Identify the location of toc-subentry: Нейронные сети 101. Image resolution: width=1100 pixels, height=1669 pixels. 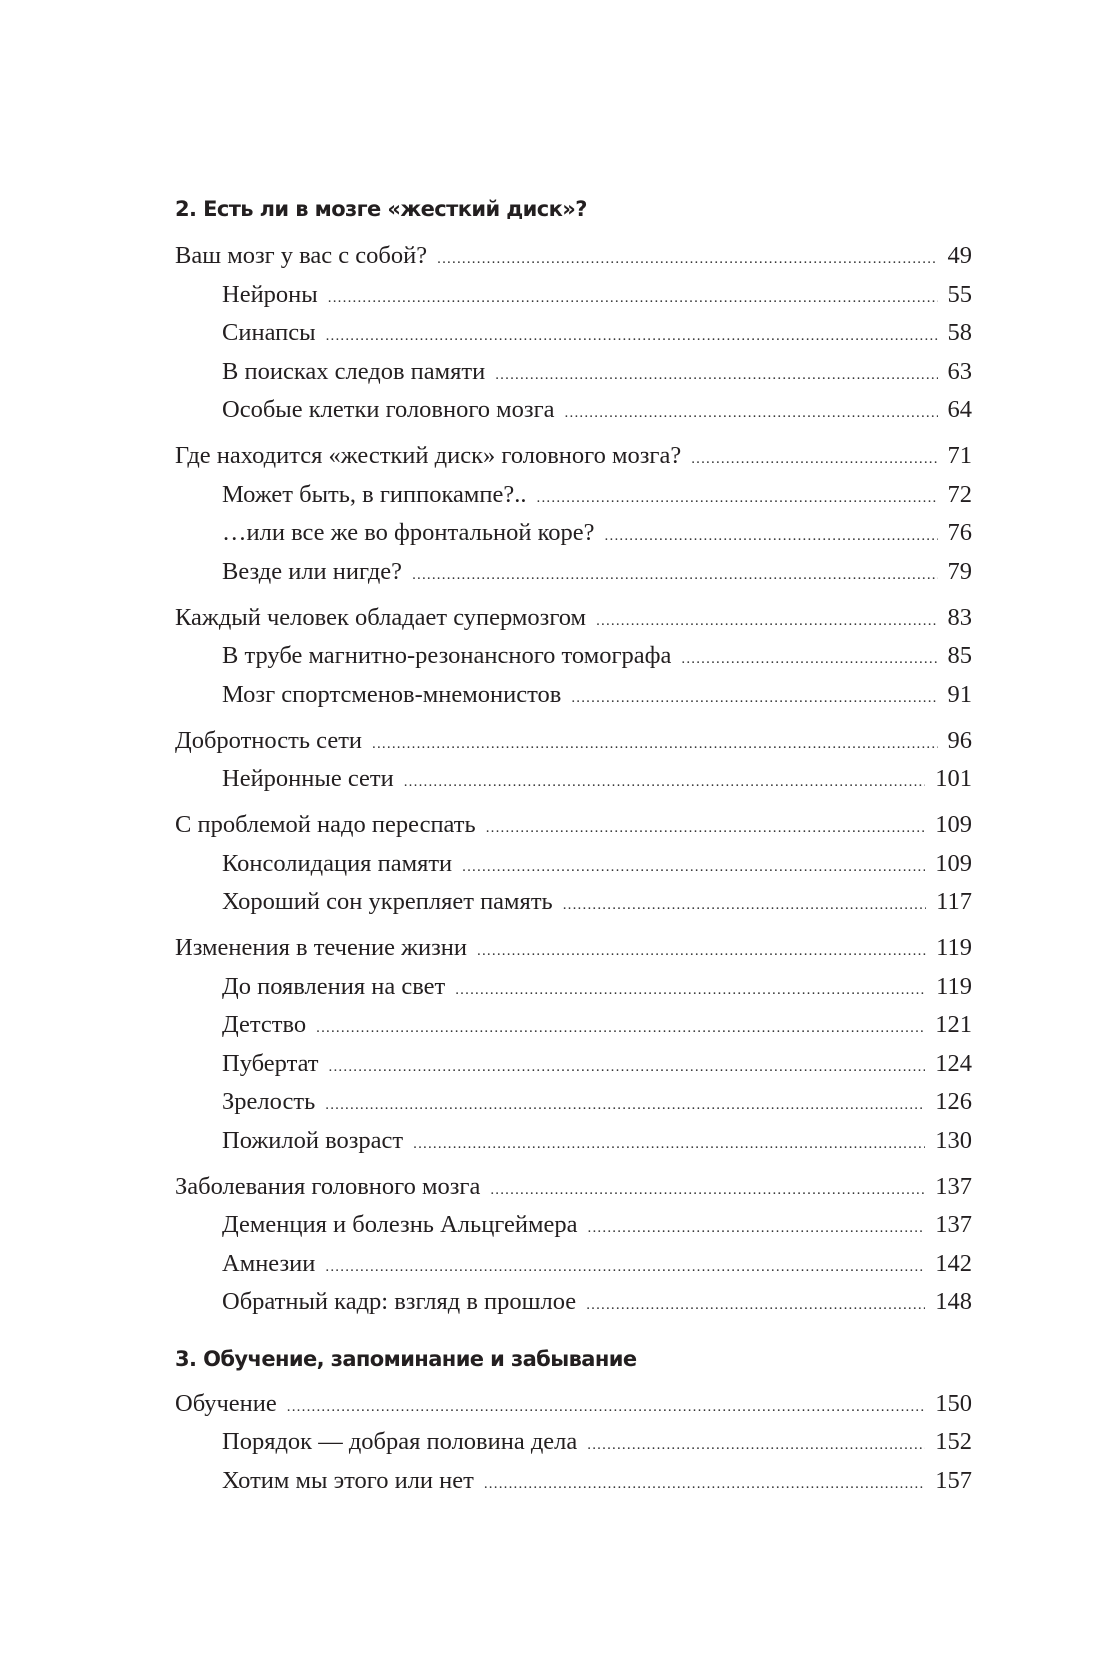
(573, 779).